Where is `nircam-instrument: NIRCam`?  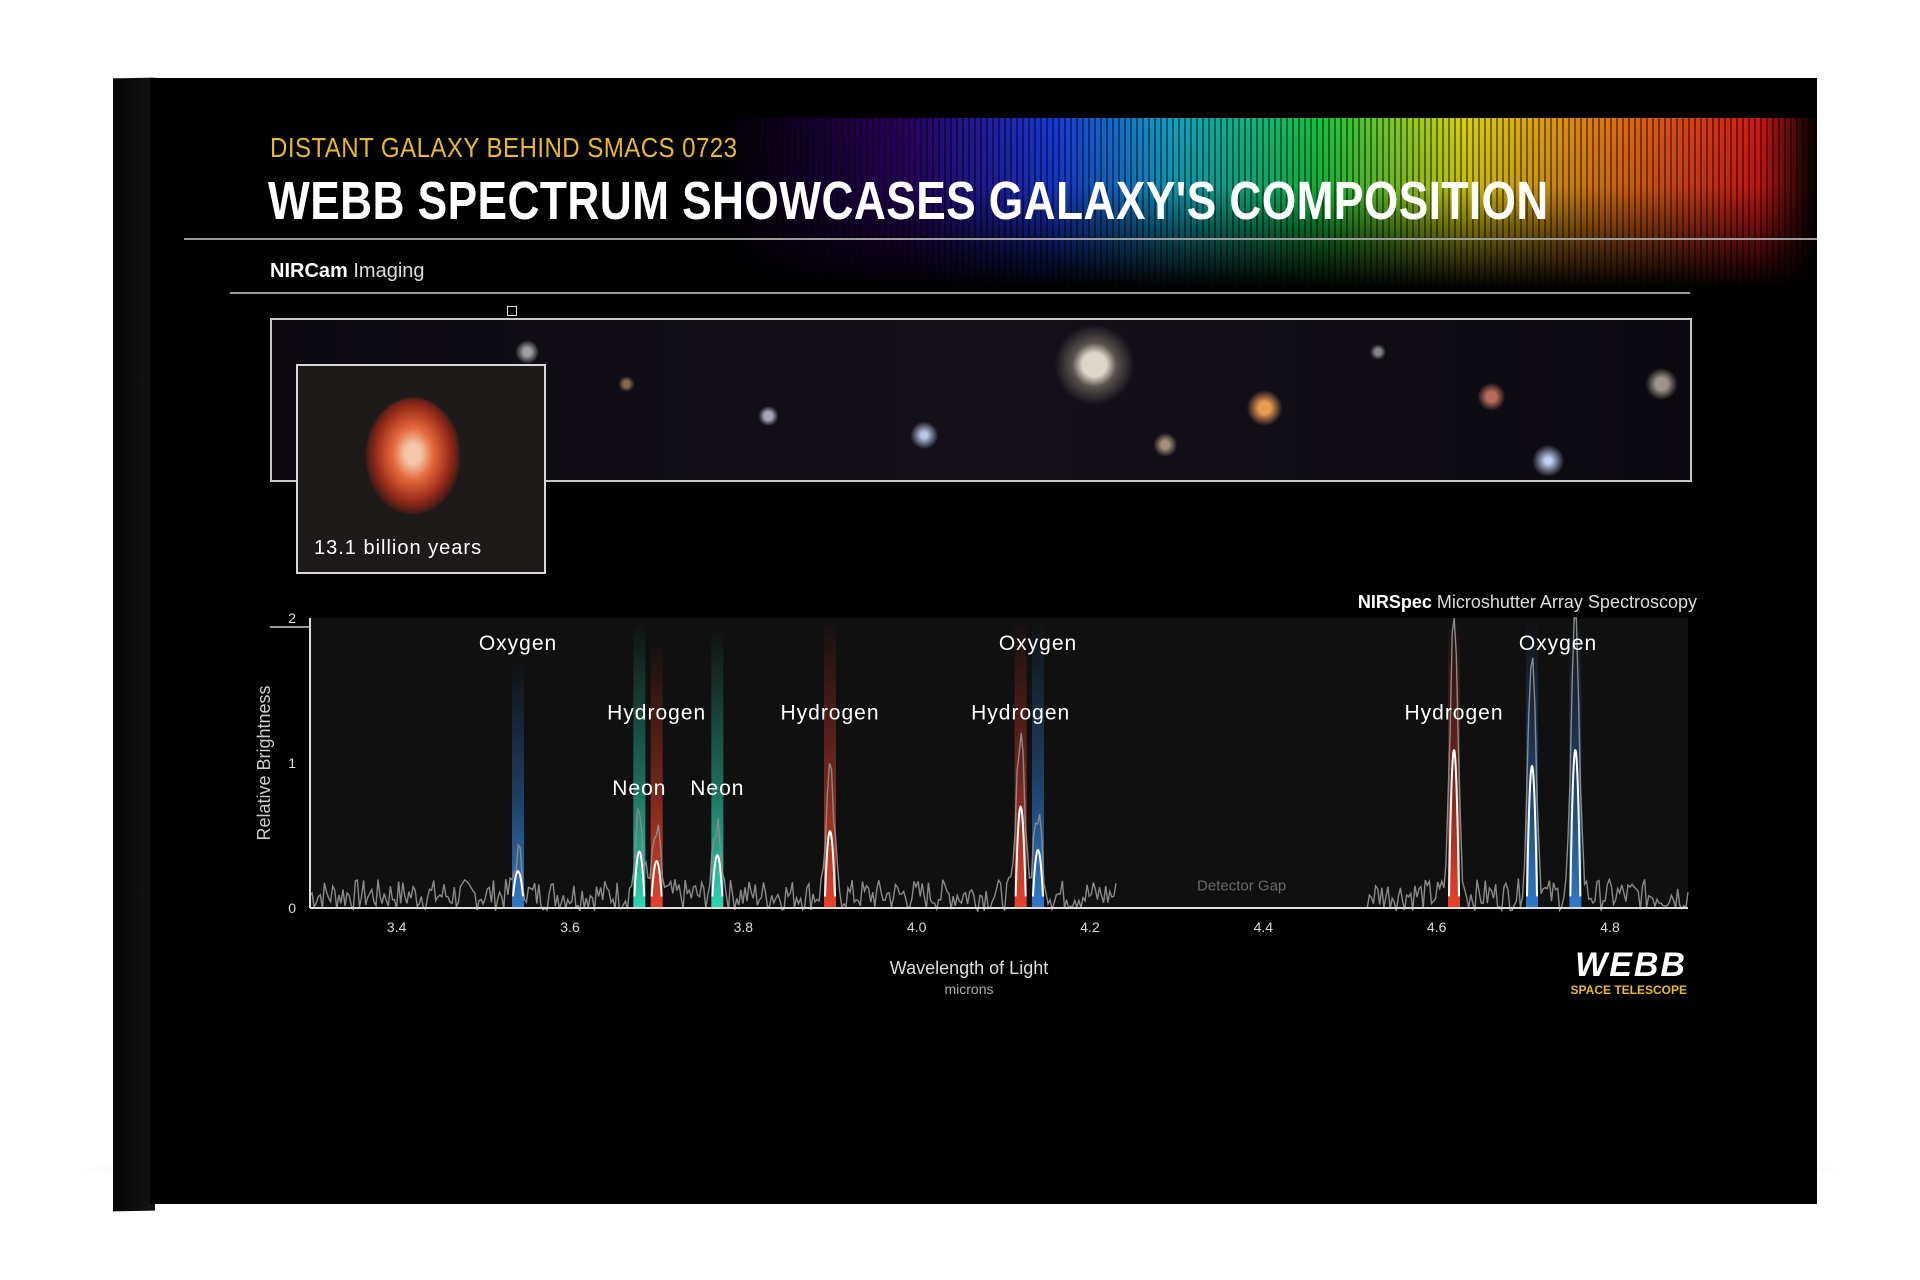 nircam-instrument: NIRCam is located at coordinates (309, 271).